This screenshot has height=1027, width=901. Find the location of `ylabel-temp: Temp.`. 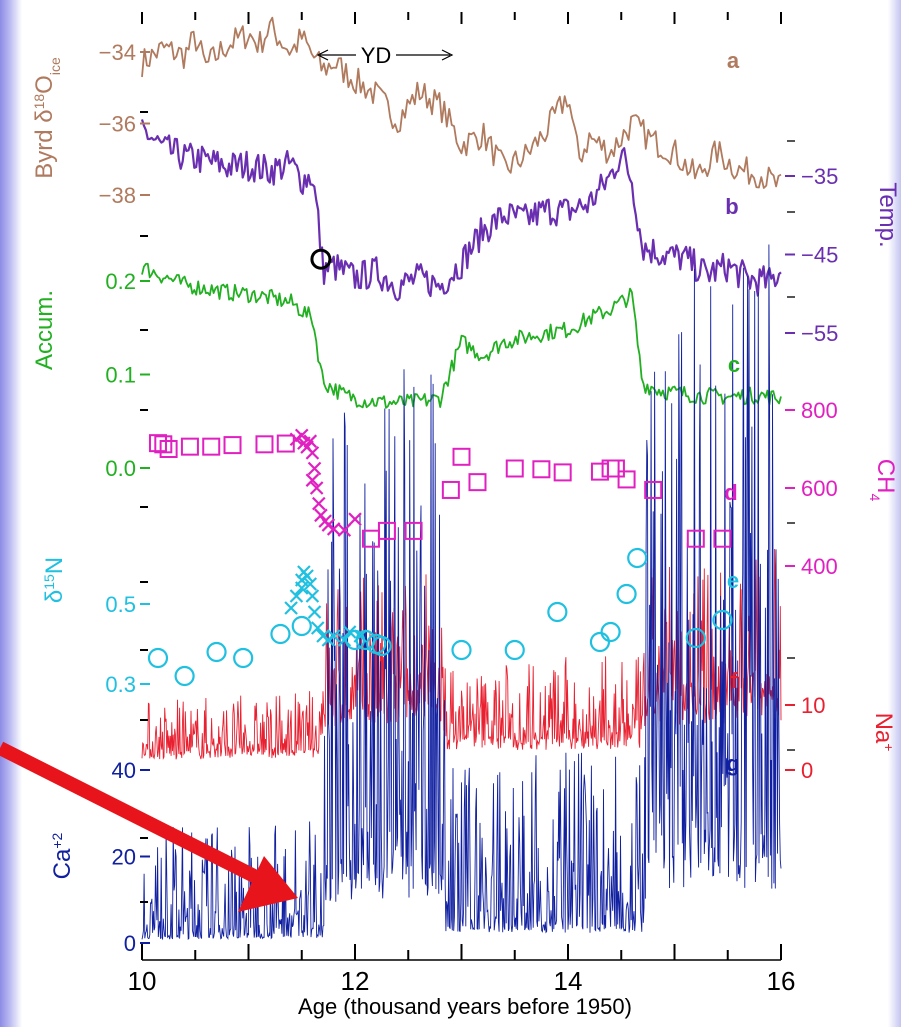

ylabel-temp: Temp. is located at coordinates (887, 214).